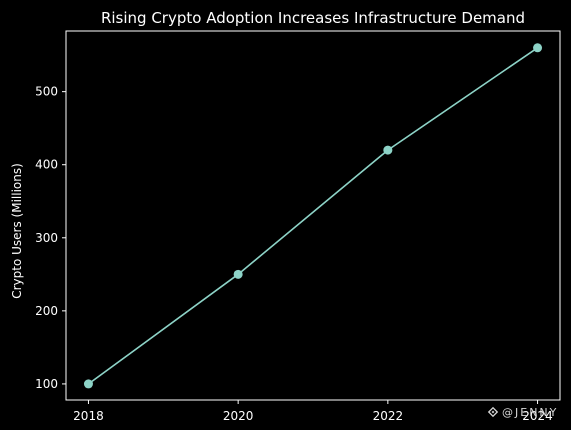 This screenshot has height=430, width=571. What do you see at coordinates (46, 165) in the screenshot?
I see `y-tick-label: 400` at bounding box center [46, 165].